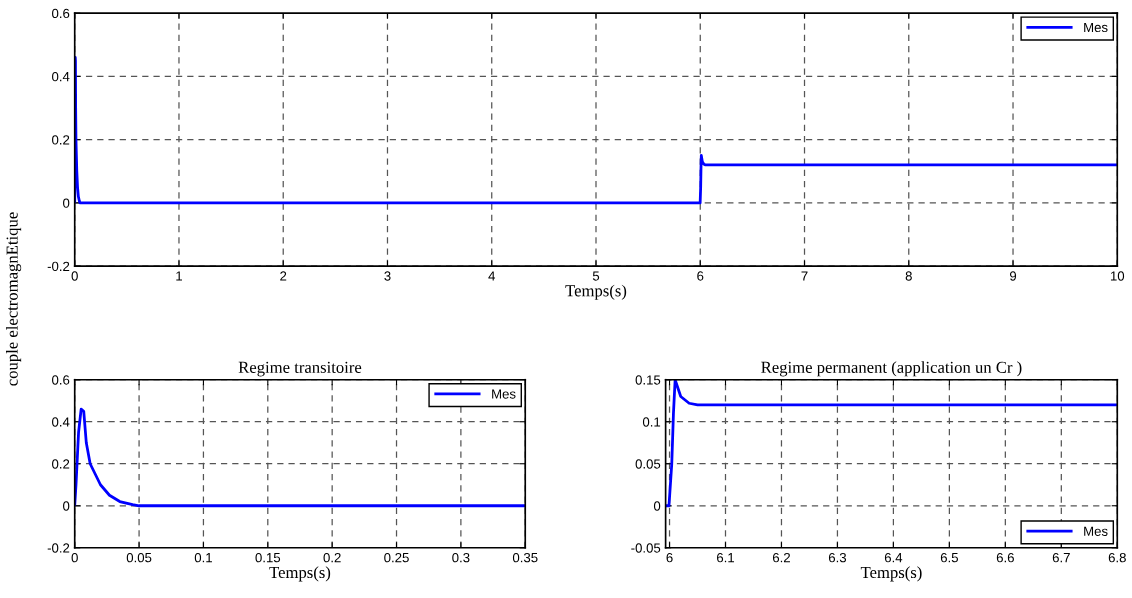 The width and height of the screenshot is (1132, 598). Describe the element at coordinates (179, 276) in the screenshot. I see `x-tick-label: 1` at that location.